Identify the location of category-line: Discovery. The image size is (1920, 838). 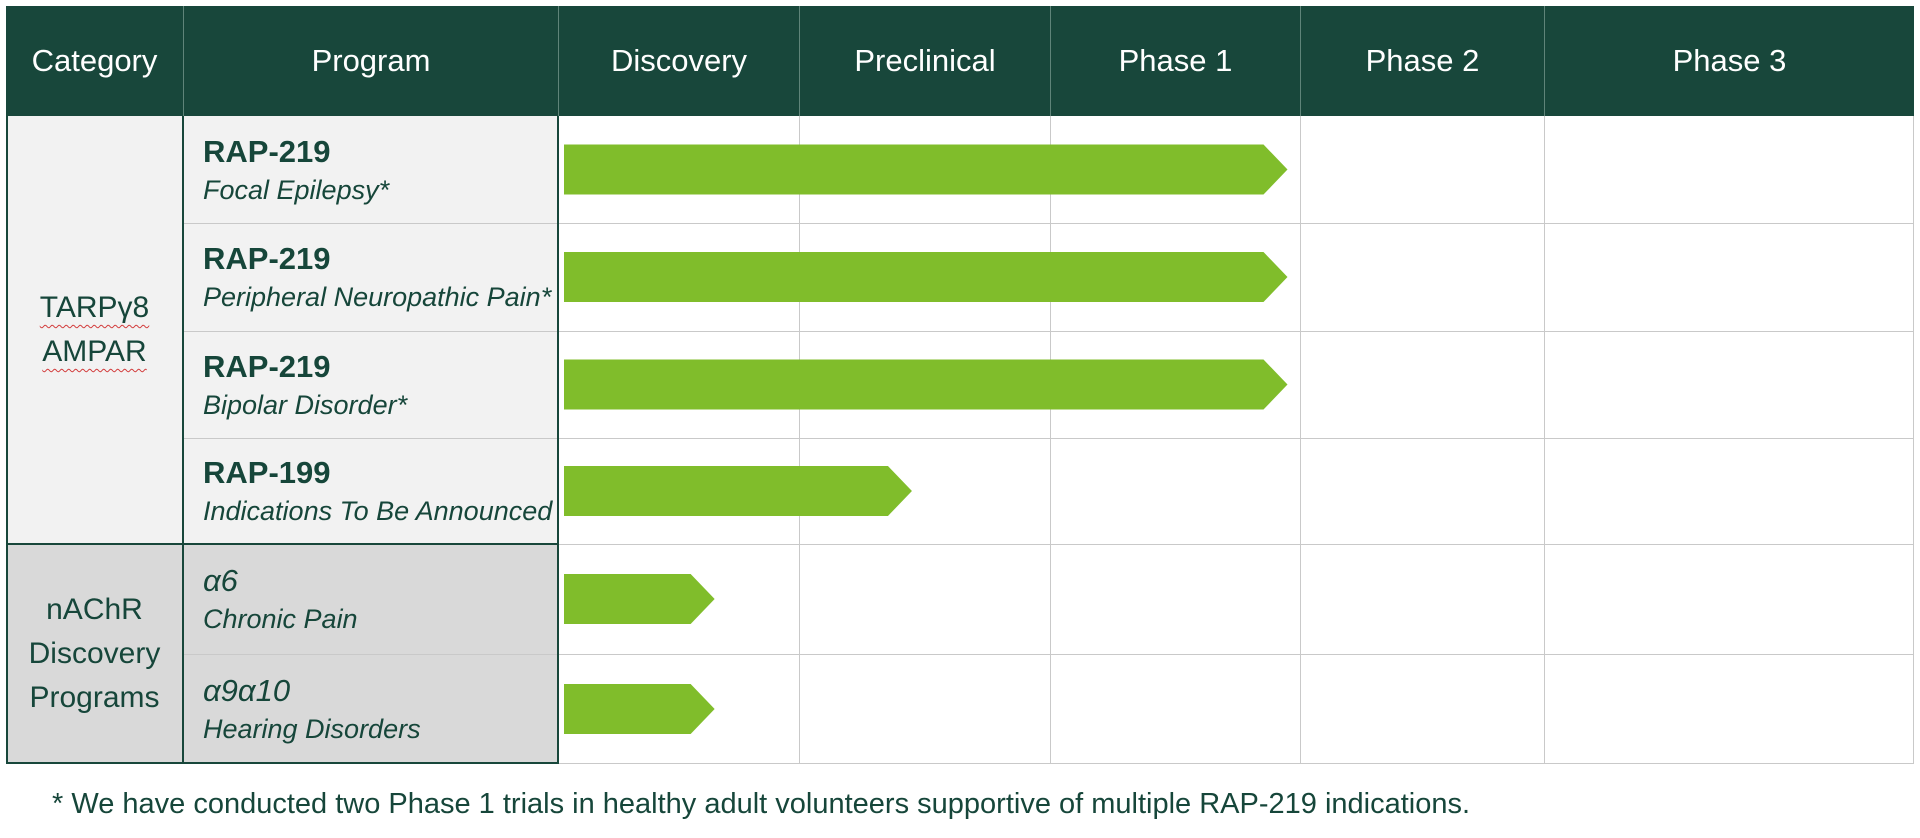
(94, 653).